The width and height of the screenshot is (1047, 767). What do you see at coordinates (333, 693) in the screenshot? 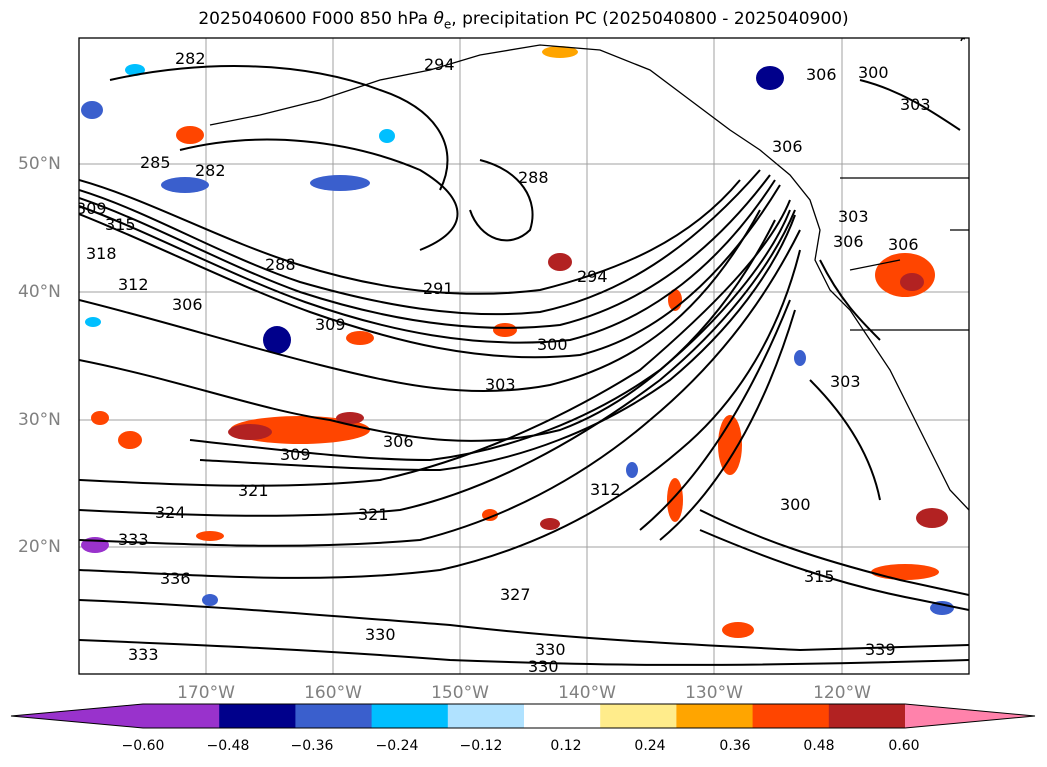
I see `lon-label: 160°W` at bounding box center [333, 693].